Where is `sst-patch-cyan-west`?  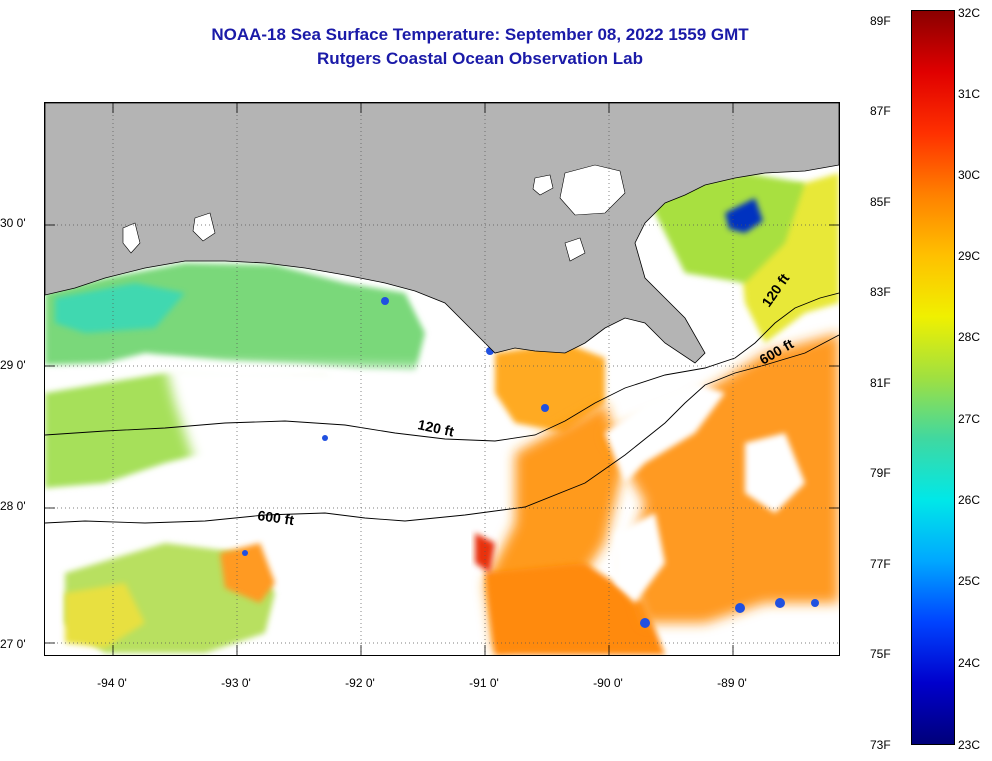 sst-patch-cyan-west is located at coordinates (120, 308).